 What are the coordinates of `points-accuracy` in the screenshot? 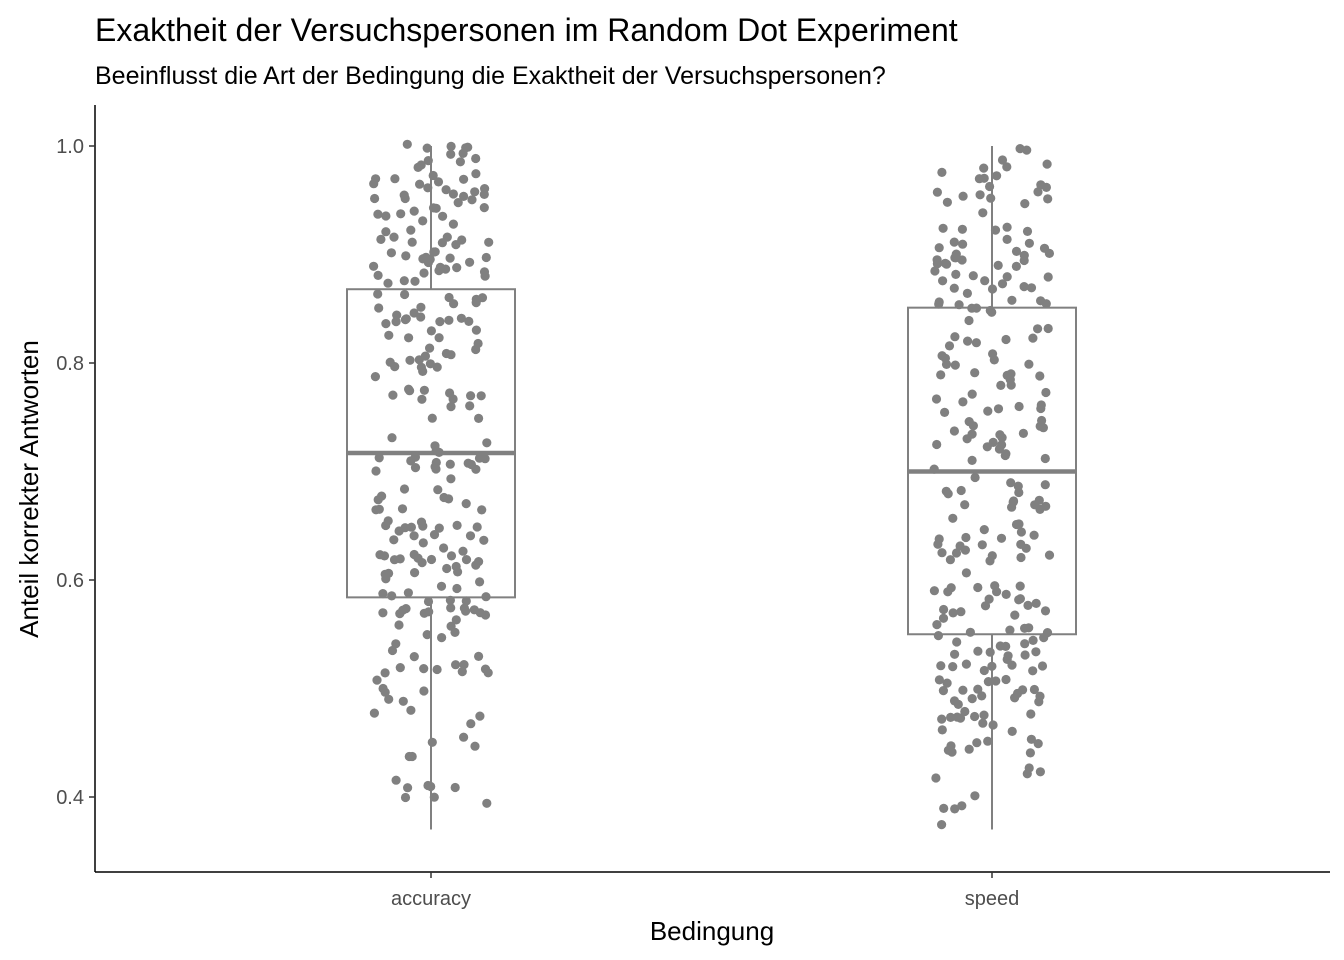 It's located at (431, 473).